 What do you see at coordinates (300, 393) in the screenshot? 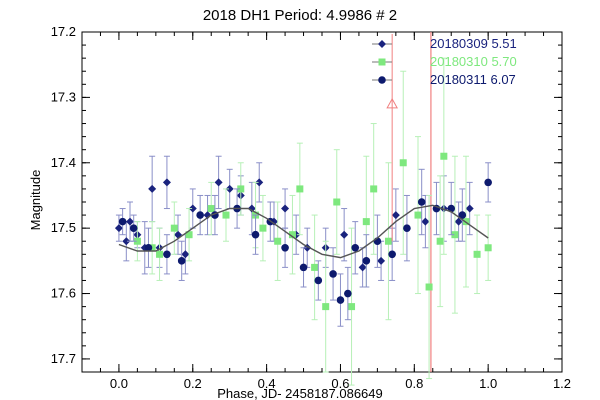
I see `x-axis-label: Phase, JD- 2458187.086649` at bounding box center [300, 393].